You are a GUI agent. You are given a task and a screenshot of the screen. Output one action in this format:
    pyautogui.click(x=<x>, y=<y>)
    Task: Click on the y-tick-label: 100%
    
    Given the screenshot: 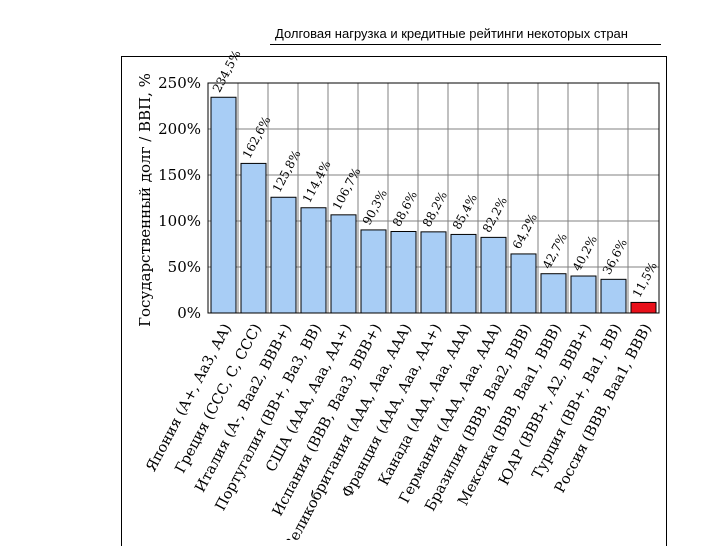 What is the action you would take?
    pyautogui.click(x=179, y=221)
    